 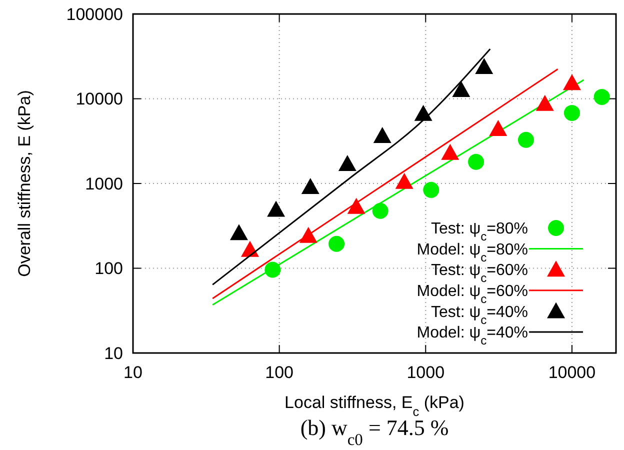 I want to click on y-tick-label: 10, so click(x=113, y=353).